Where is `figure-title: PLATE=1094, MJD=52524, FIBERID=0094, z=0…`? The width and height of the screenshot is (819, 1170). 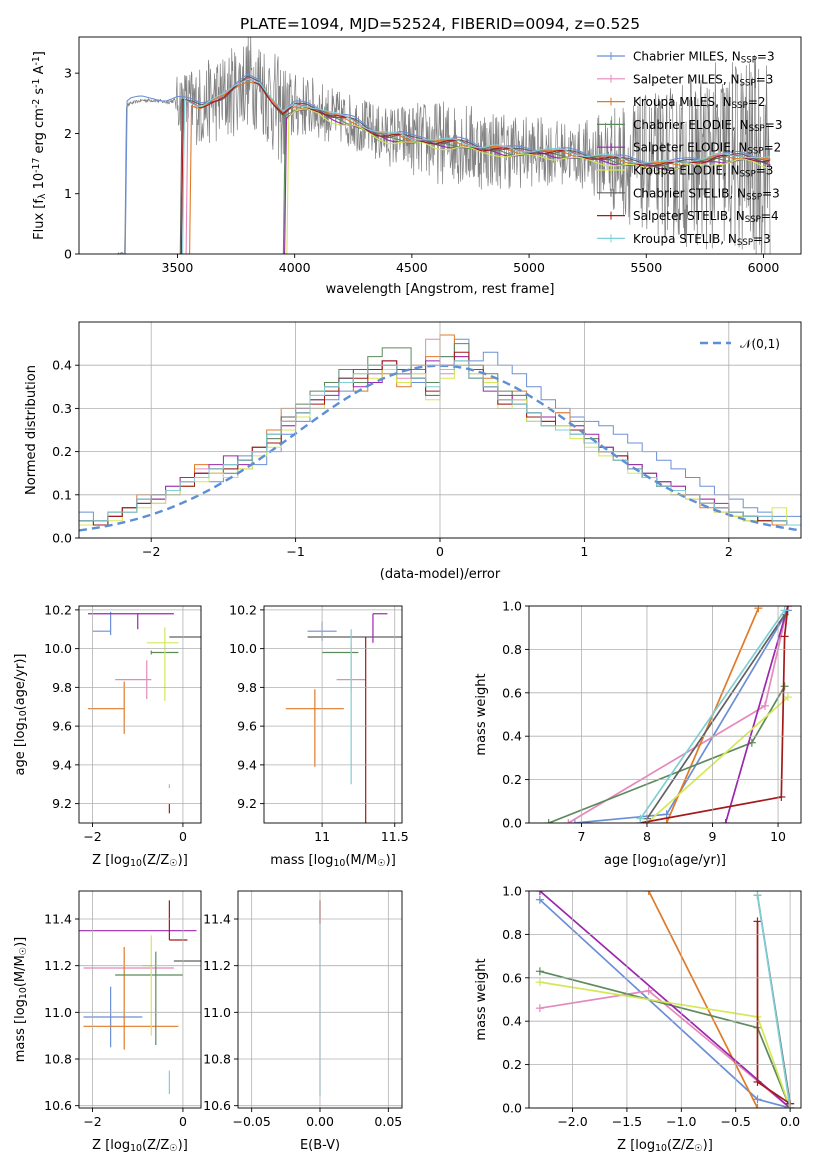 figure-title: PLATE=1094, MJD=52524, FIBERID=0094, z=0… is located at coordinates (440, 24).